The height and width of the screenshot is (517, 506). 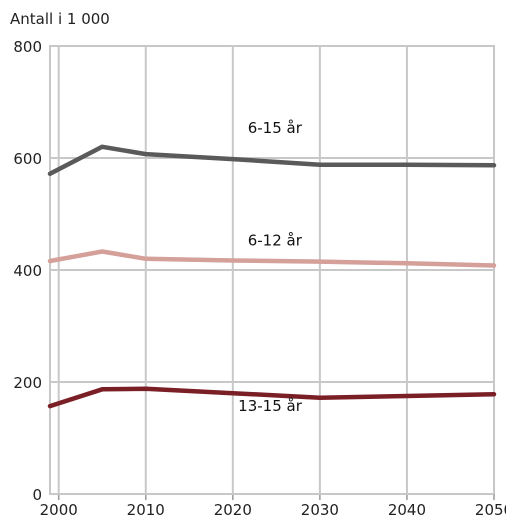 I want to click on series-labels: 6-15 år 6-12 år 13-15 år, so click(x=270, y=267).